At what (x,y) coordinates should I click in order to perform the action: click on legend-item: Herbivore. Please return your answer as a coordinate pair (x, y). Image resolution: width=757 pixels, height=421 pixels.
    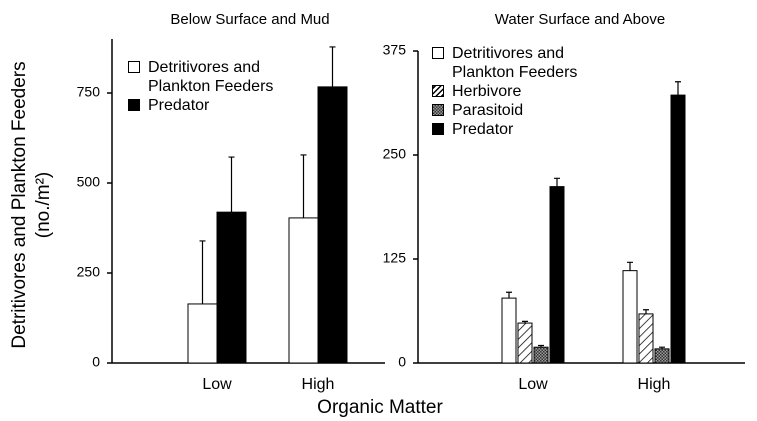
    Looking at the image, I should click on (517, 91).